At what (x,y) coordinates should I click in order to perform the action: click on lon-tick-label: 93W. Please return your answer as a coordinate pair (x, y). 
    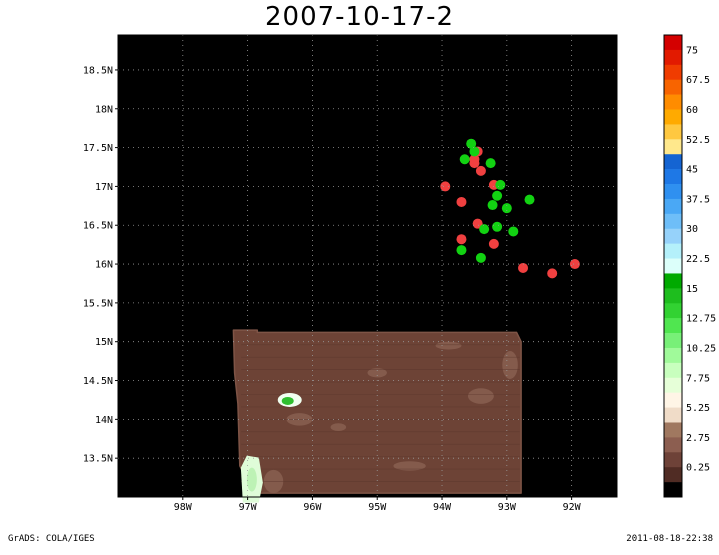
    Looking at the image, I should click on (507, 507).